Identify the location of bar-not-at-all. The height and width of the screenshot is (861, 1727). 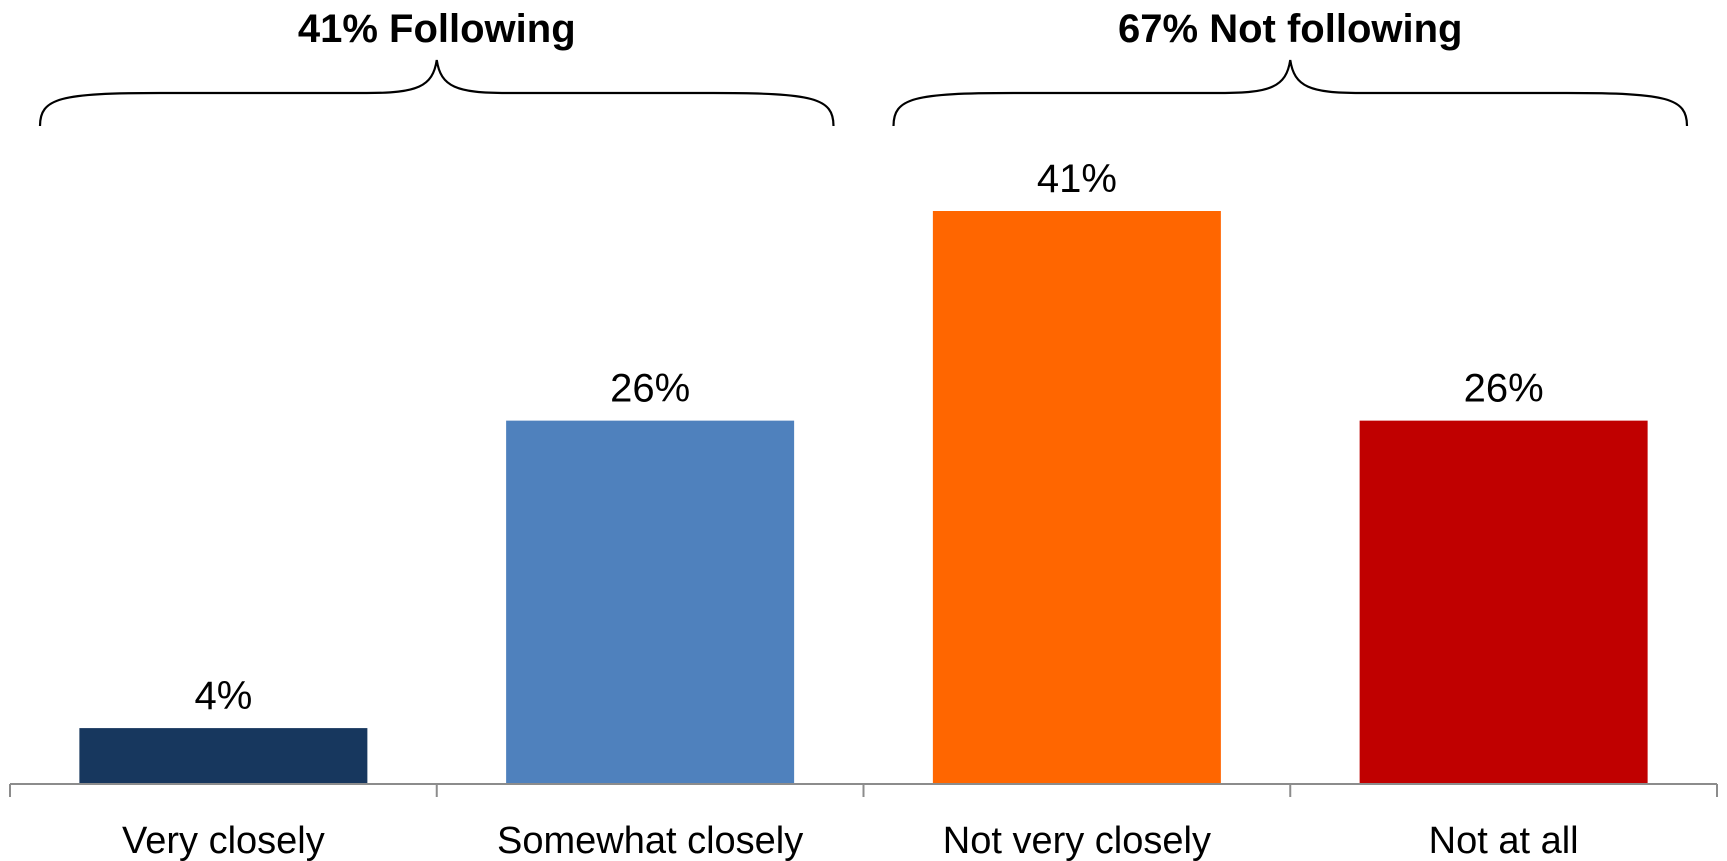
(1503, 602).